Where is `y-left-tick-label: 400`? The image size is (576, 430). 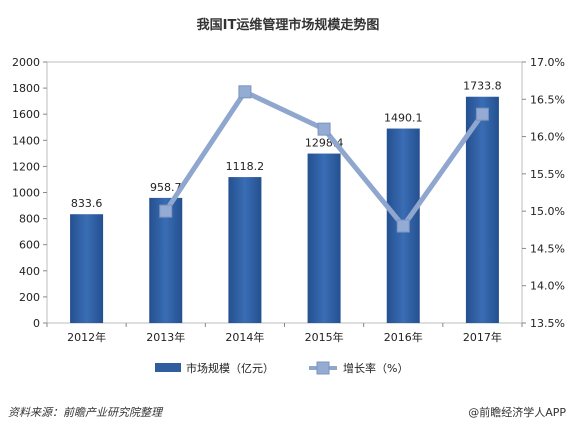
y-left-tick-label: 400 is located at coordinates (29, 271).